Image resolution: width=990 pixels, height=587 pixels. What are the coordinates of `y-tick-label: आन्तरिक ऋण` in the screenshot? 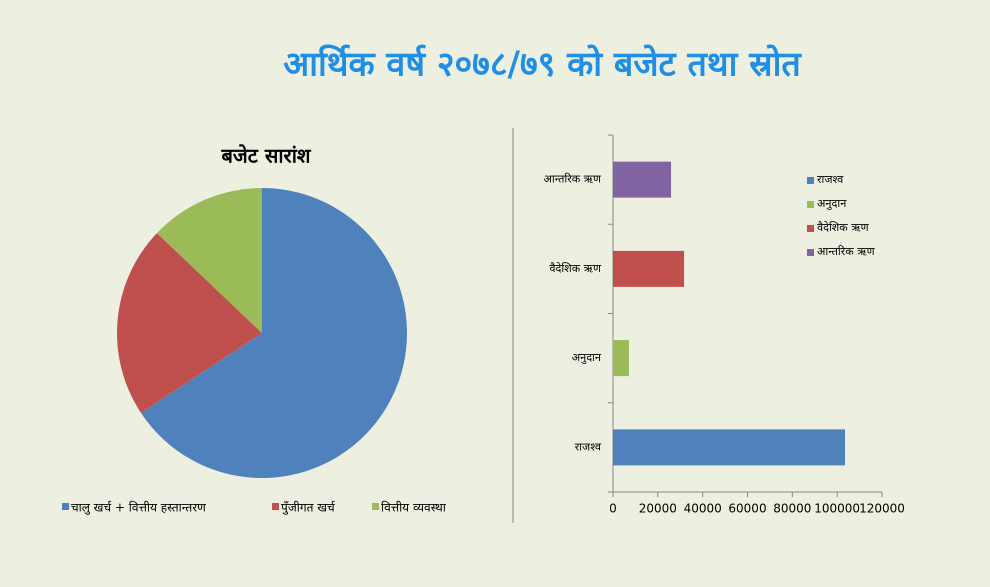 It's located at (572, 179).